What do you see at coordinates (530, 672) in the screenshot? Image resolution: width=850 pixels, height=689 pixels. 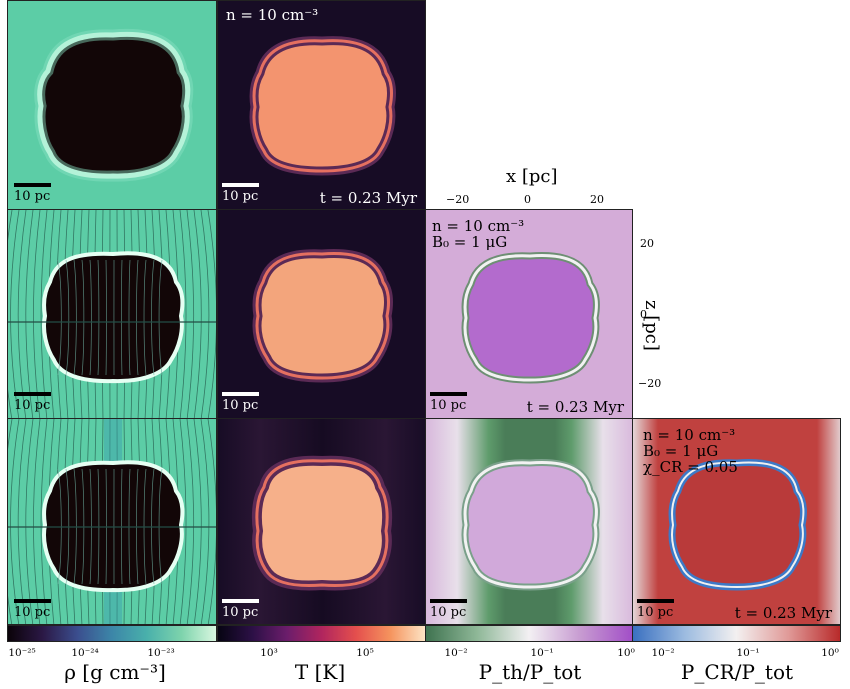 I see `pth-colorbar-label: P_th/P_tot` at bounding box center [530, 672].